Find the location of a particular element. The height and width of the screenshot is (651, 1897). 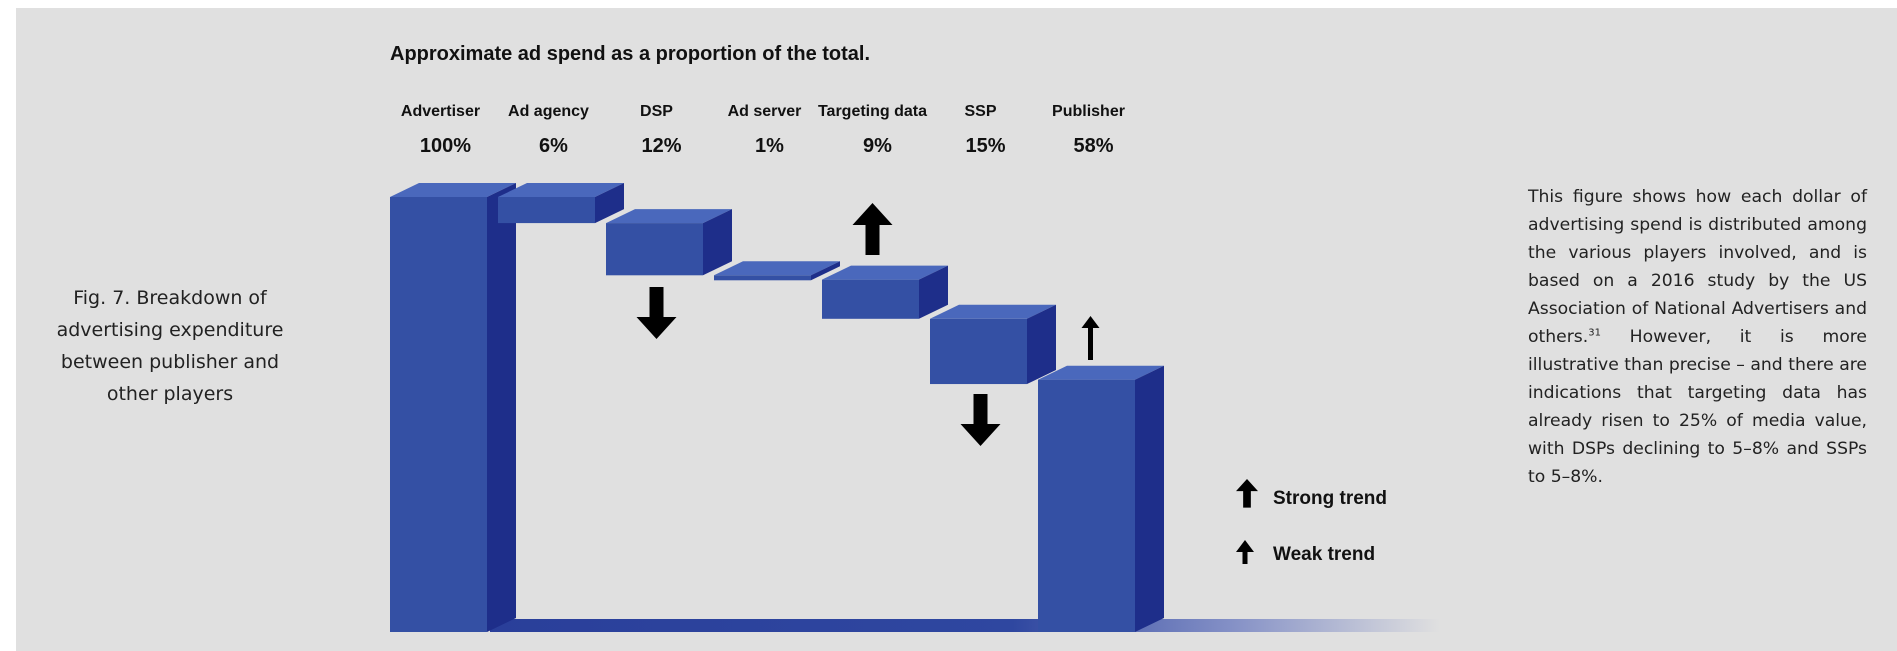

value-label: 15% is located at coordinates (985, 146).